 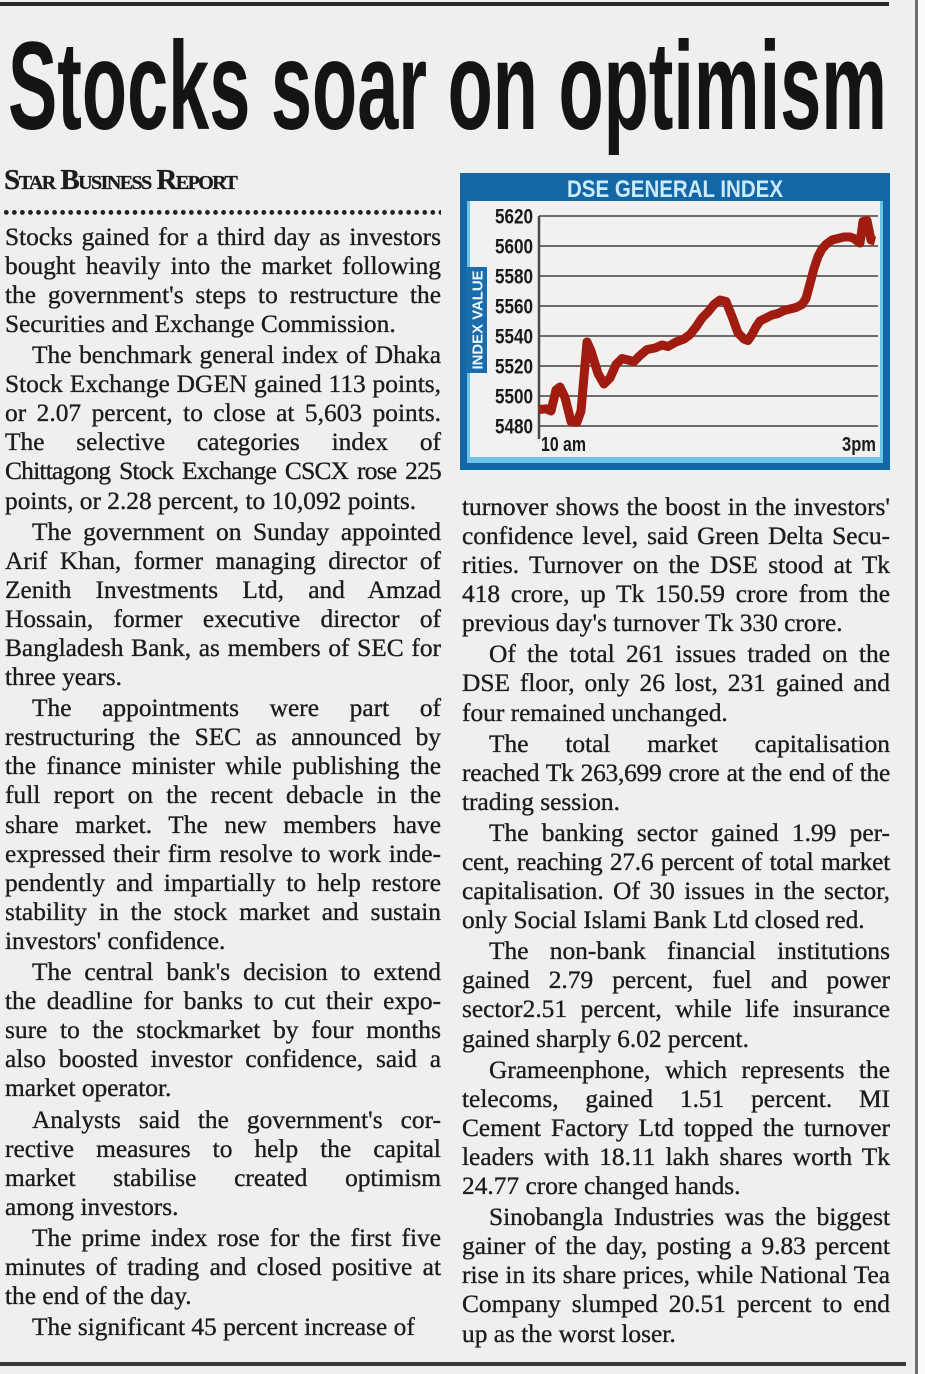 What do you see at coordinates (514, 247) in the screenshot?
I see `svg-text: 5600` at bounding box center [514, 247].